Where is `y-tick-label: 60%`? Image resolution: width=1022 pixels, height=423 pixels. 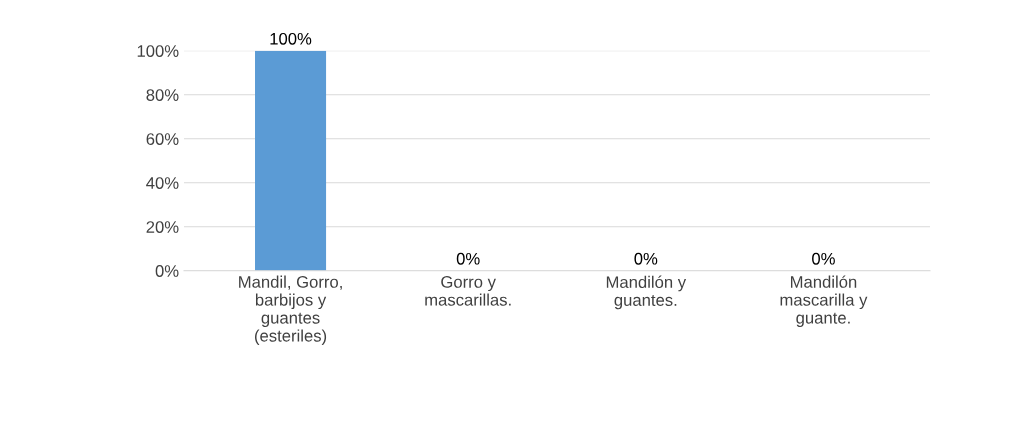
y-tick-label: 60% is located at coordinates (162, 139).